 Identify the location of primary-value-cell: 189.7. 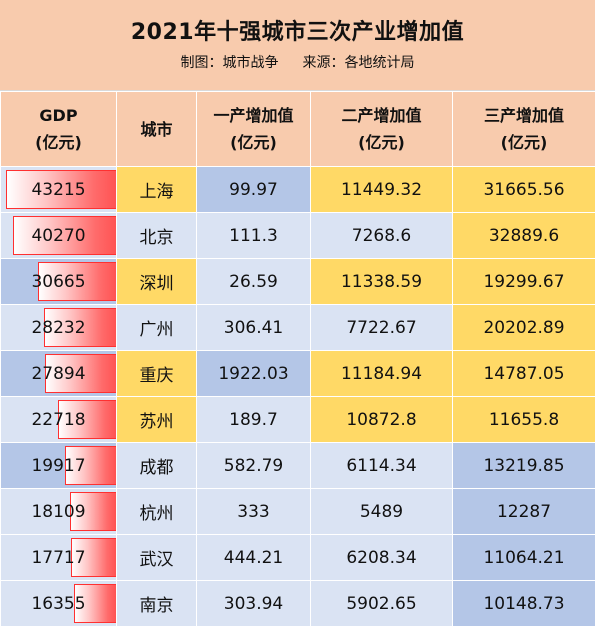
(253, 419).